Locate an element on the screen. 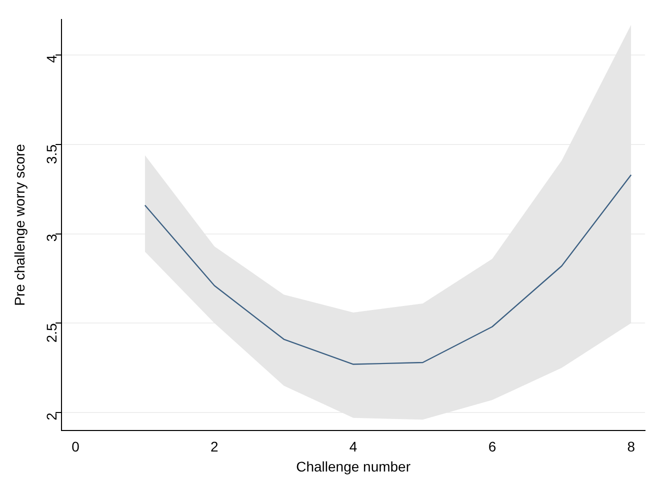 The width and height of the screenshot is (667, 484). x-tick-label: 4 is located at coordinates (353, 446).